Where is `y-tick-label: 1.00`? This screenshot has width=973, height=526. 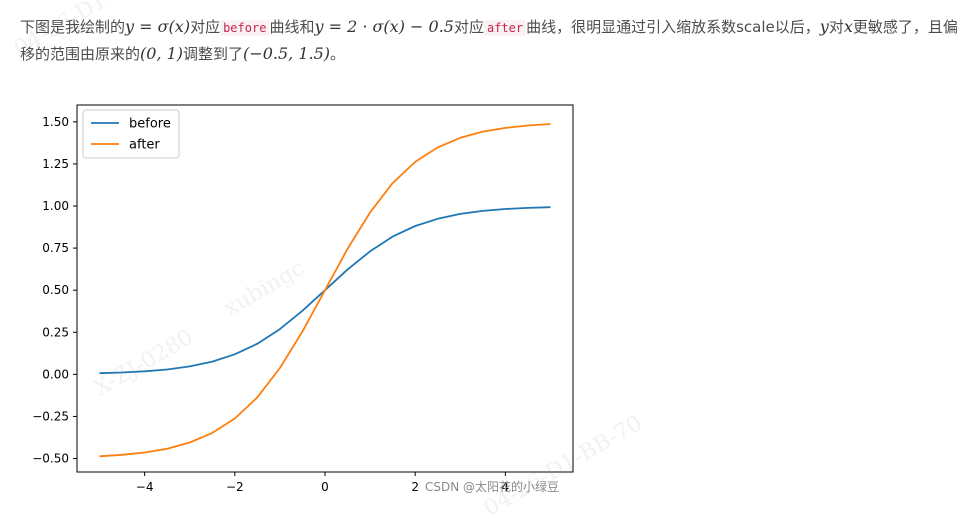 y-tick-label: 1.00 is located at coordinates (55, 206).